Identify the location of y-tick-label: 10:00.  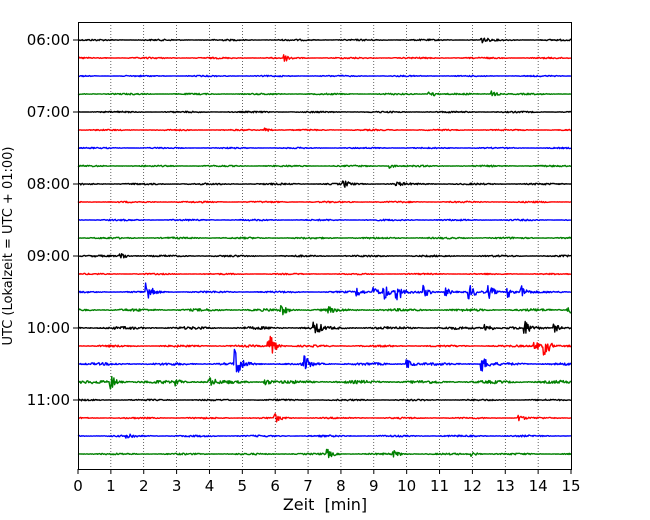
(48, 328).